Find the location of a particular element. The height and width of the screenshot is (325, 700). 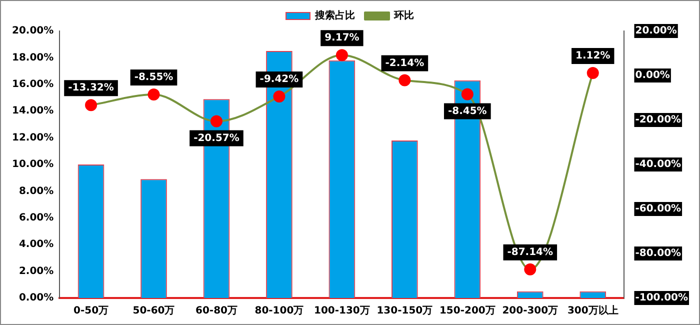

y-tick-label: 12.00% is located at coordinates (33, 138).